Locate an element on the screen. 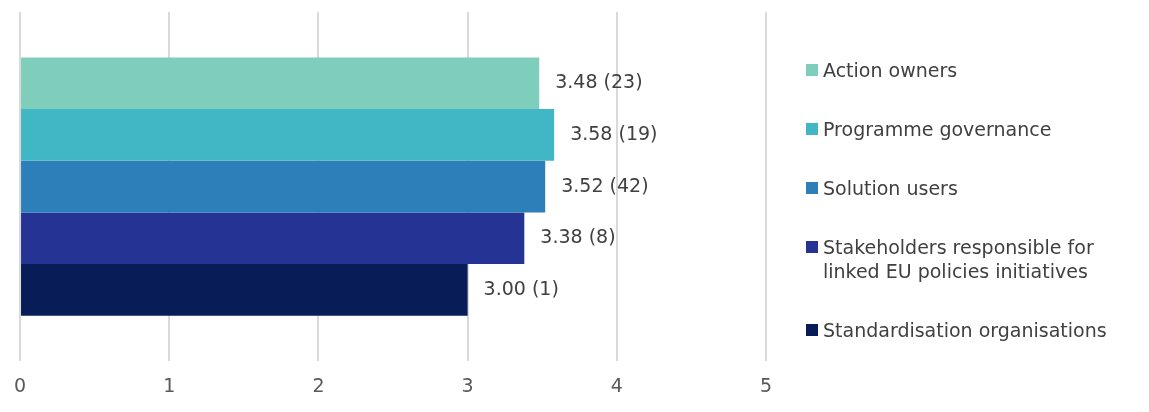 Image resolution: width=1149 pixels, height=412 pixels. data-label: 3.38 (8) is located at coordinates (578, 236).